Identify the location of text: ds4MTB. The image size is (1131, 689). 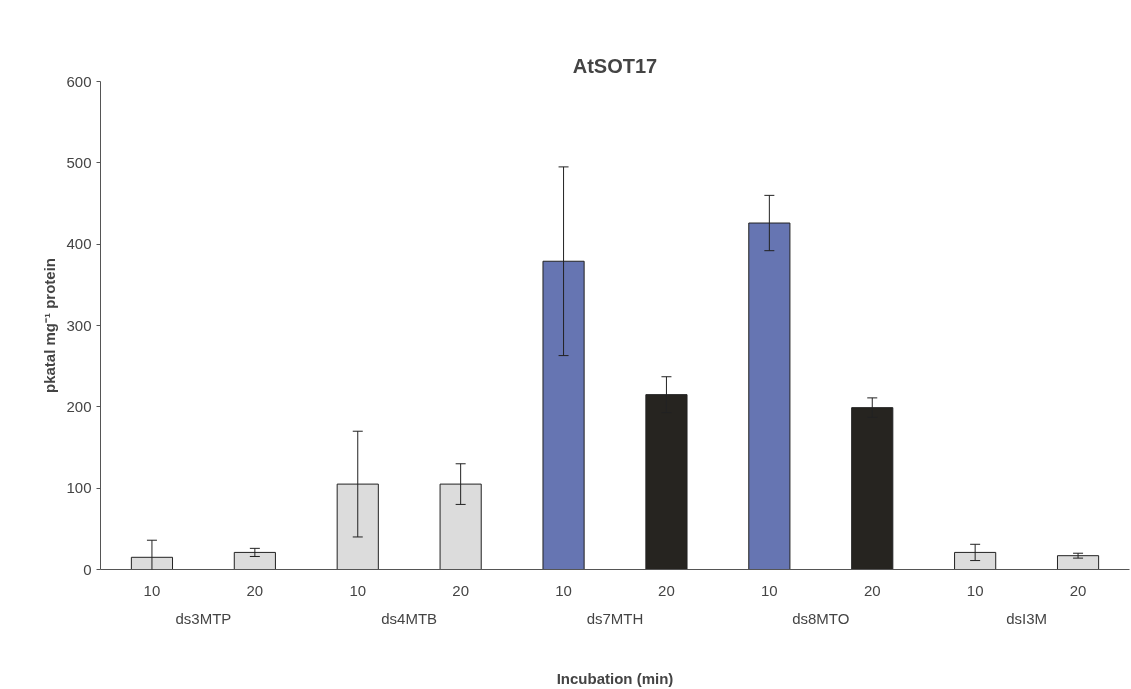
(409, 618).